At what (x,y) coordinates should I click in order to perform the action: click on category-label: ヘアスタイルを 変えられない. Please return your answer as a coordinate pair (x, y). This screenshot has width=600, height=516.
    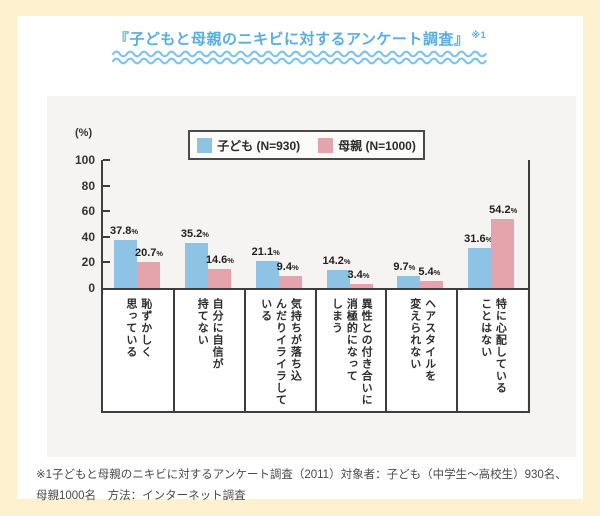
    Looking at the image, I should click on (422, 340).